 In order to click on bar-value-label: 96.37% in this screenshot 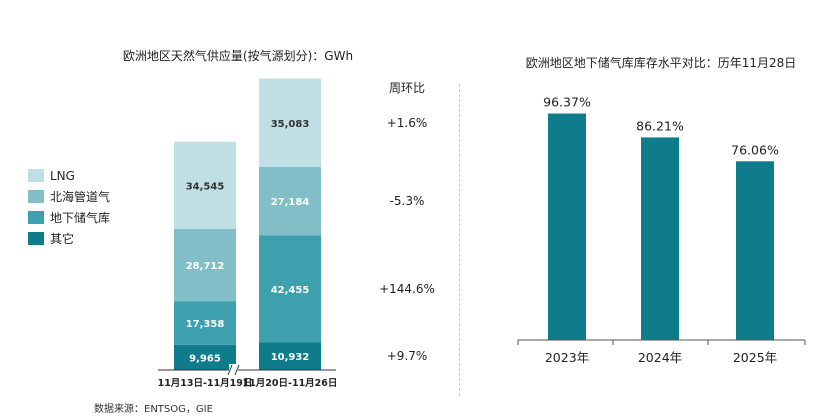, I will do `click(567, 102)`.